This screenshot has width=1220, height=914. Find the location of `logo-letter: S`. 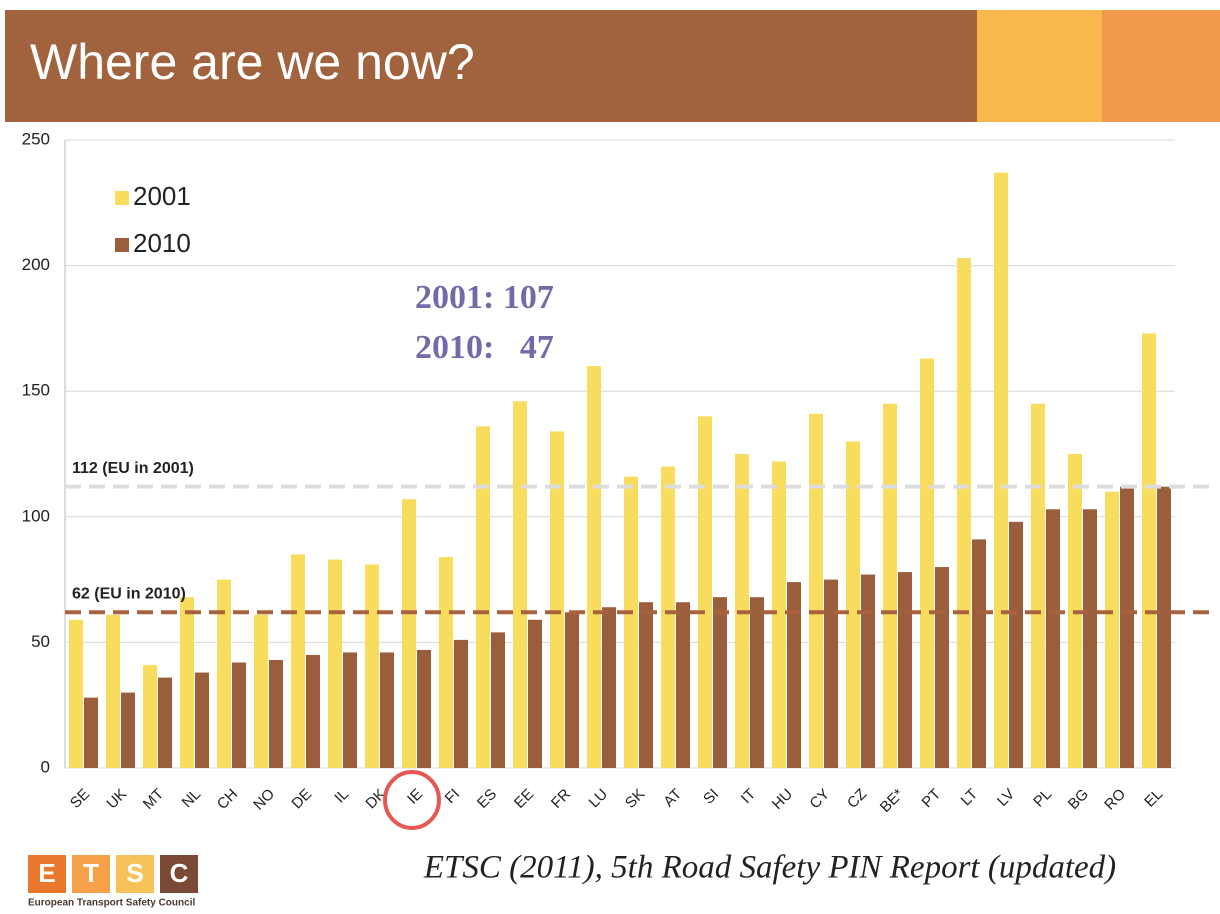

logo-letter: S is located at coordinates (134, 873).